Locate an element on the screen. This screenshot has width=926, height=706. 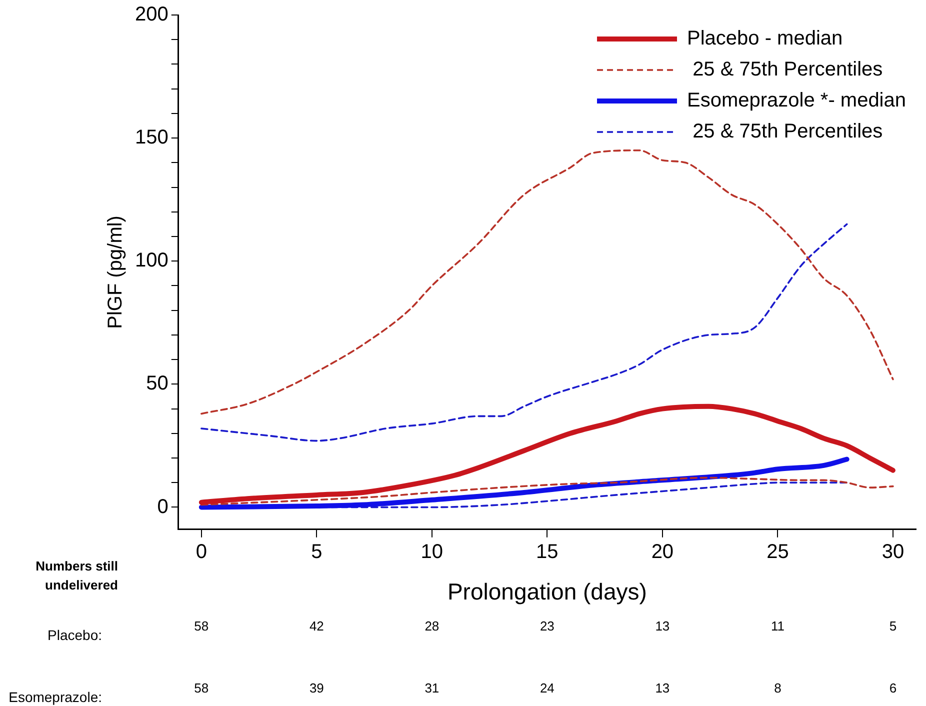
legend-label: Placebo - median is located at coordinates (765, 39).